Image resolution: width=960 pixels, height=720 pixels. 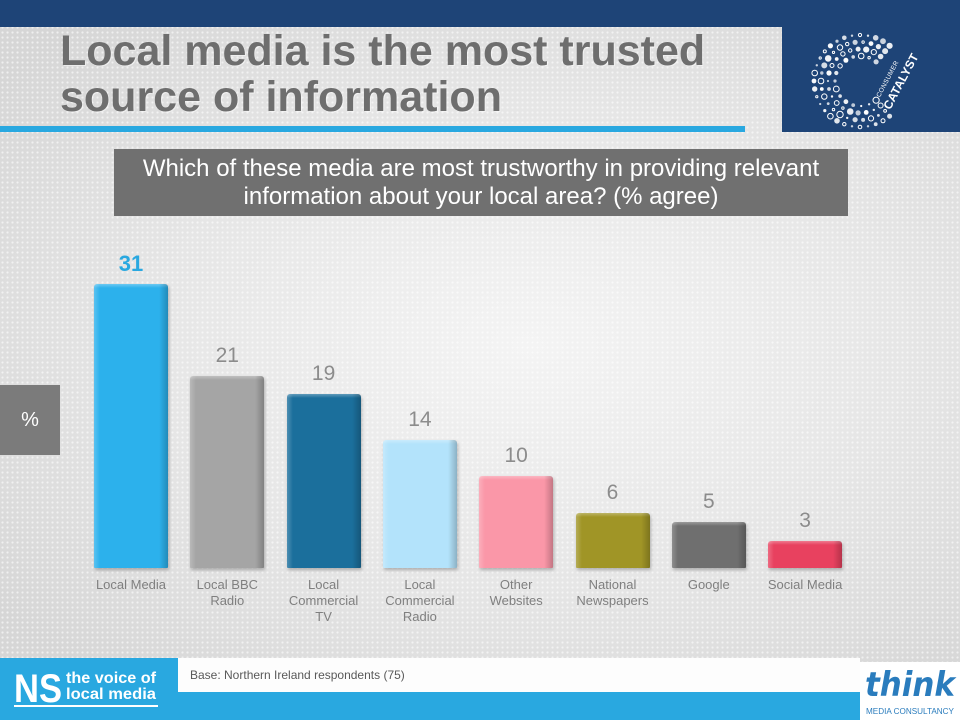 What do you see at coordinates (612, 540) in the screenshot?
I see `bar-national-newspapers` at bounding box center [612, 540].